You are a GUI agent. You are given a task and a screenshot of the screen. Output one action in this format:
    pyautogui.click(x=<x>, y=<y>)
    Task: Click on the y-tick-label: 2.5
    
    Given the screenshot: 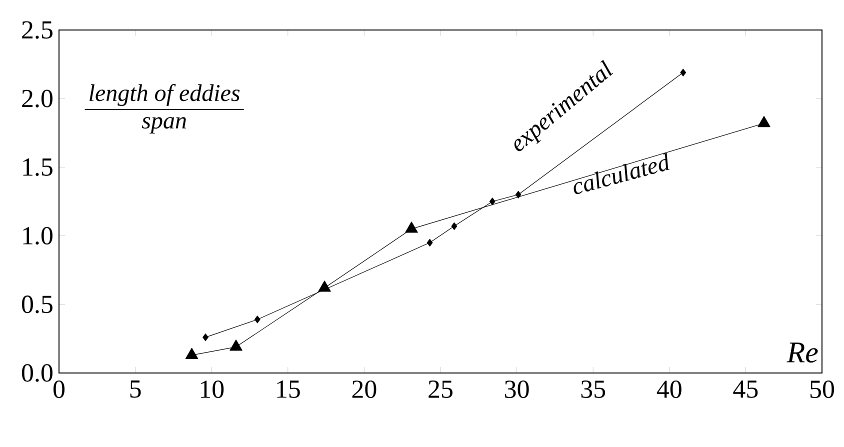 What is the action you would take?
    pyautogui.click(x=37, y=30)
    